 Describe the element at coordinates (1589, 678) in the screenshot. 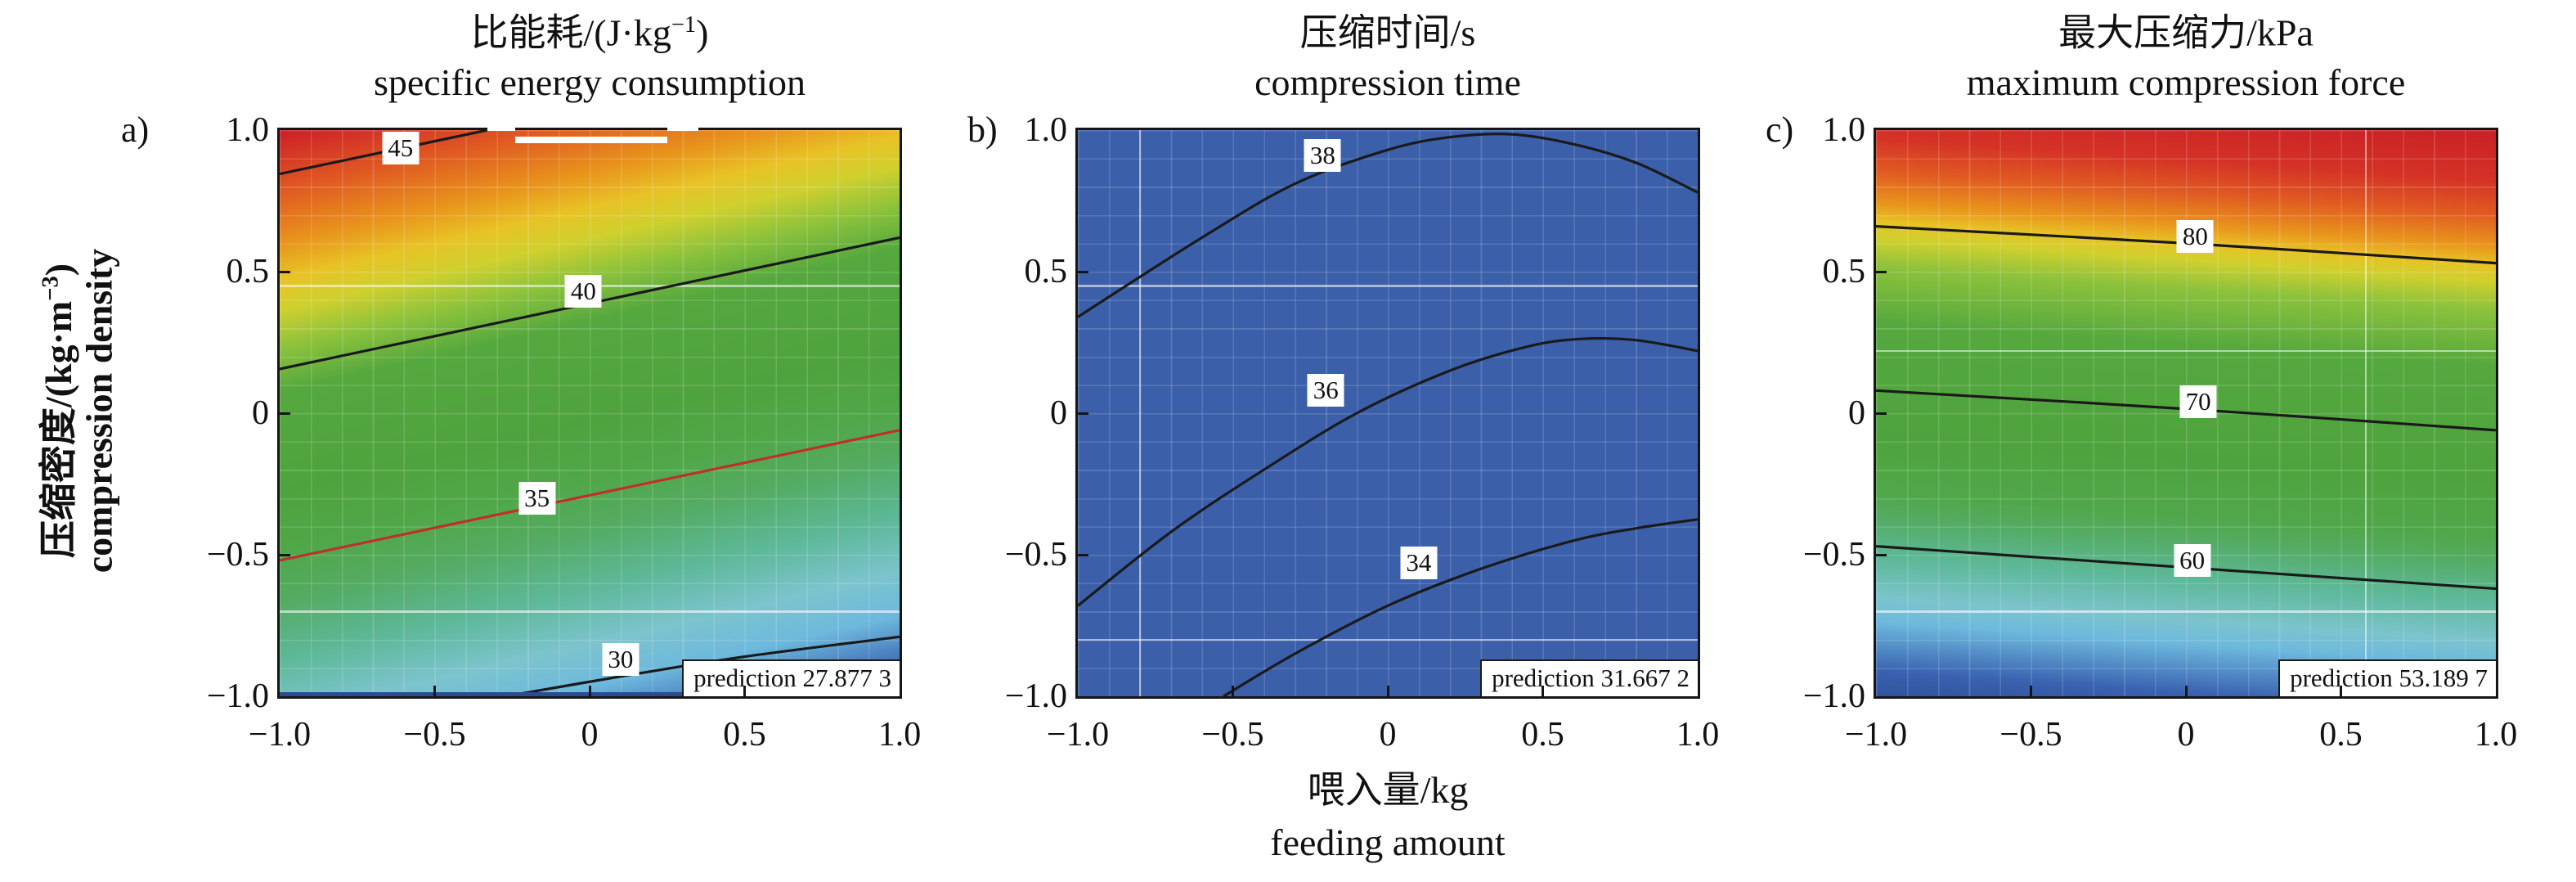

I see `panel-b-prediction-box: prediction 31.667 2` at that location.